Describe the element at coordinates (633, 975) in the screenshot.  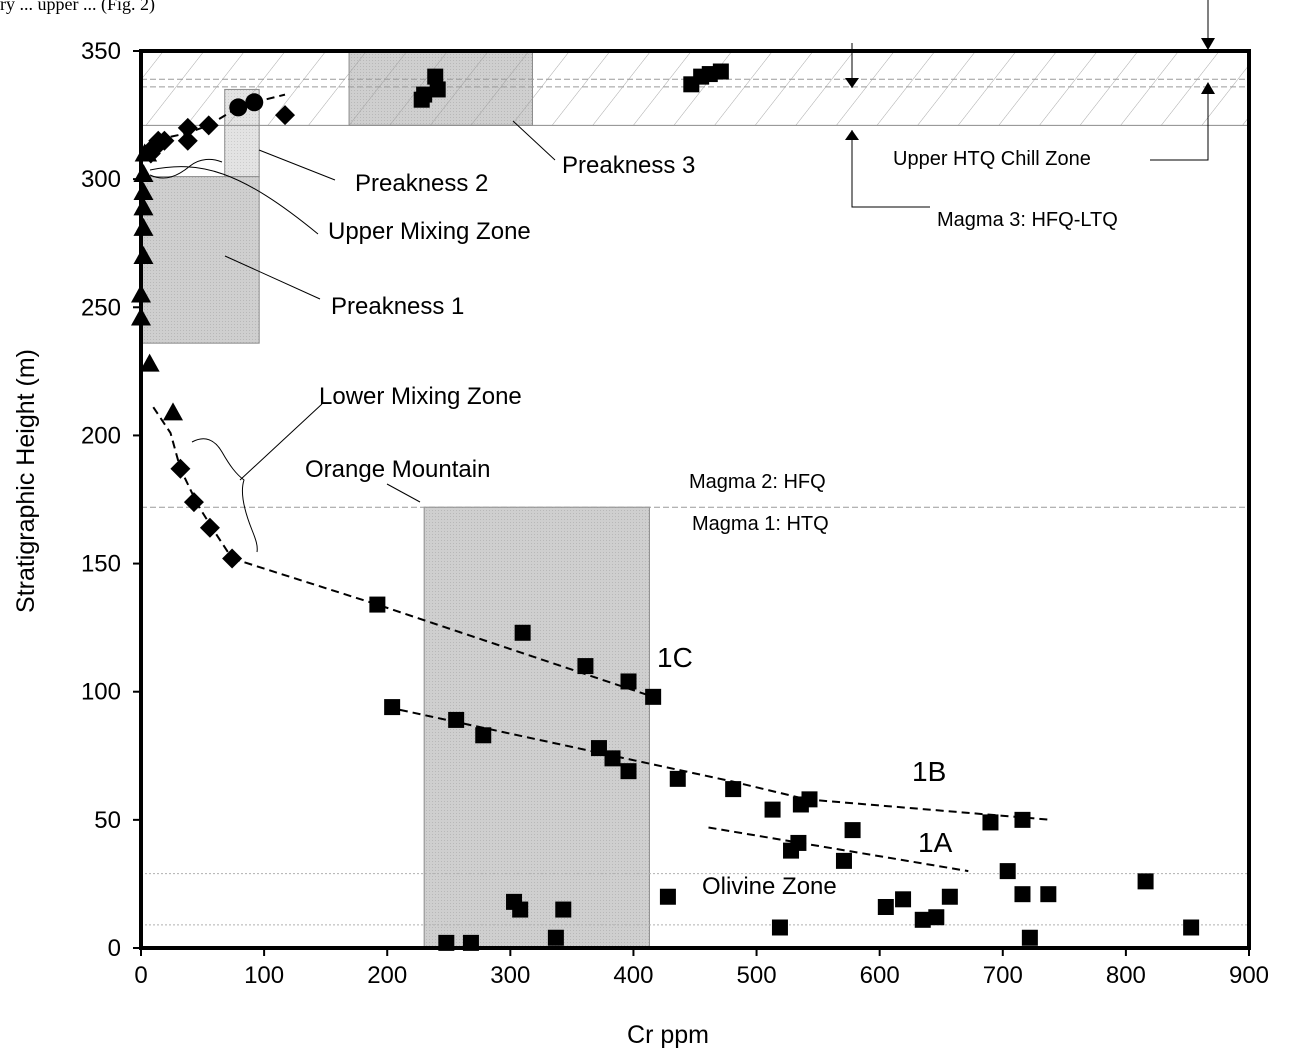
I see `x-tick-label: 400` at that location.